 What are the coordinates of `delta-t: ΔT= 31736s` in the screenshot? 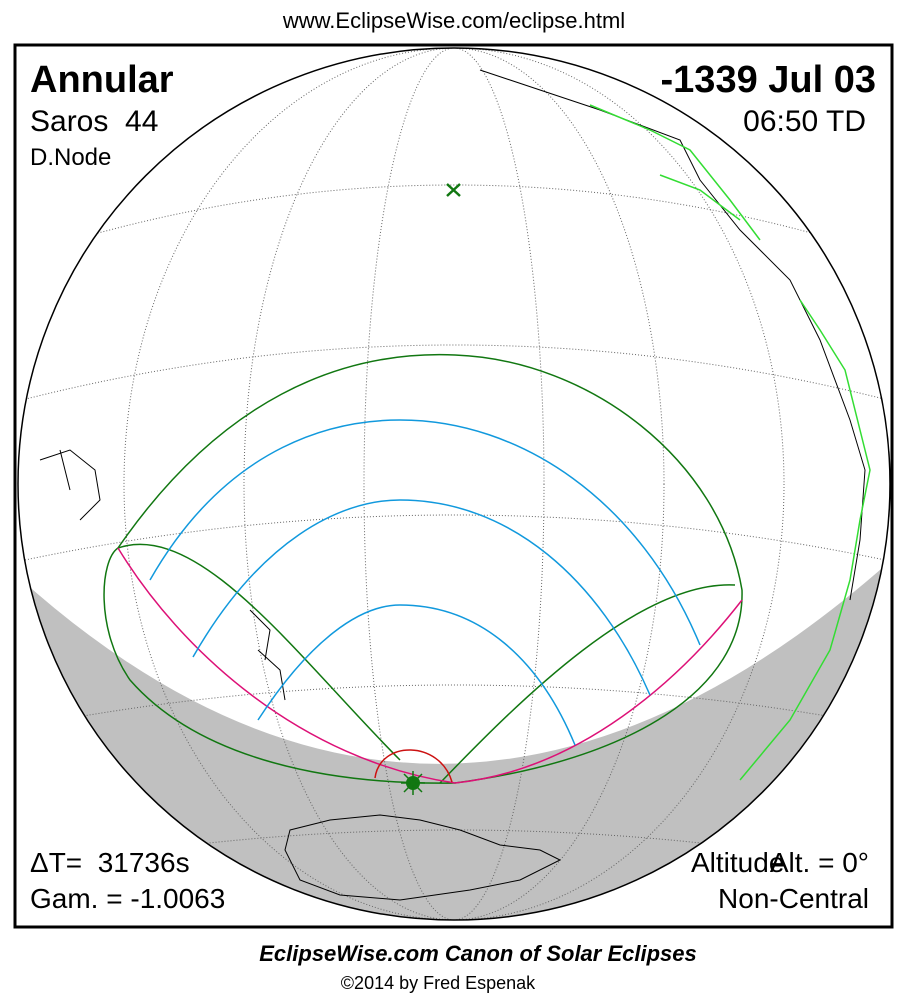 It's located at (110, 862).